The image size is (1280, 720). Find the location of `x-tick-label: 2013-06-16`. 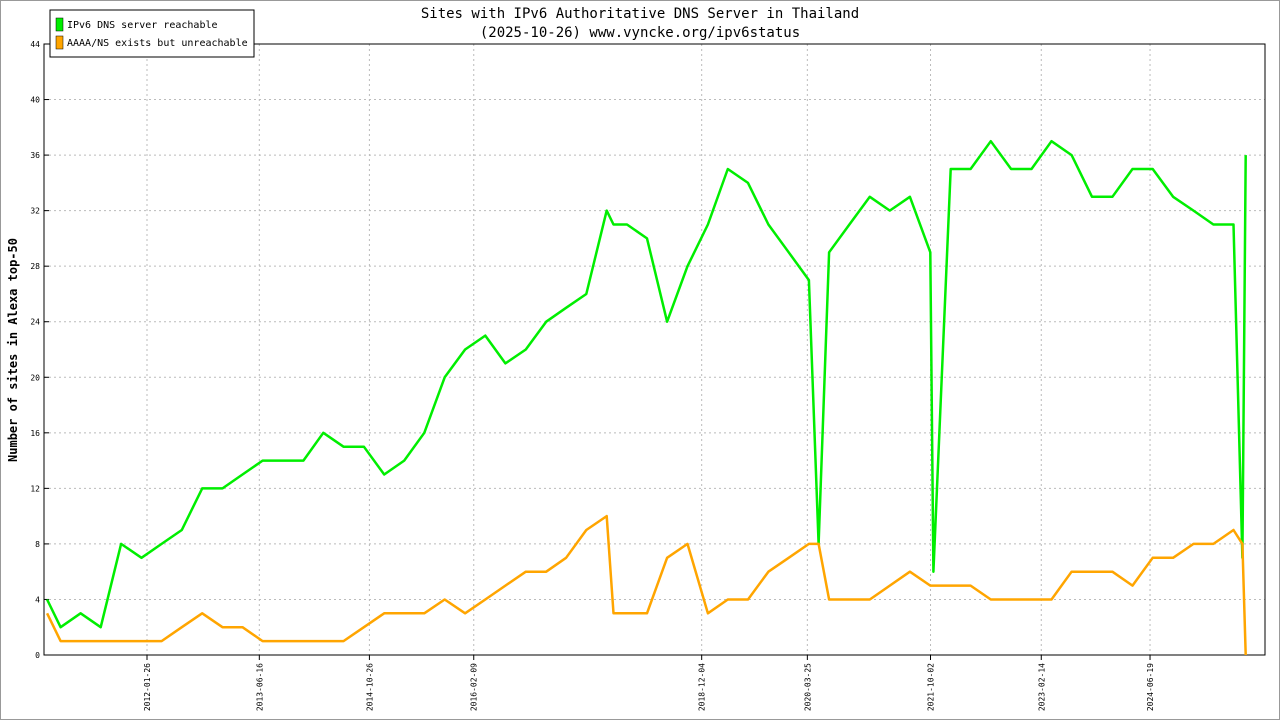

x-tick-label: 2013-06-16 is located at coordinates (259, 687).